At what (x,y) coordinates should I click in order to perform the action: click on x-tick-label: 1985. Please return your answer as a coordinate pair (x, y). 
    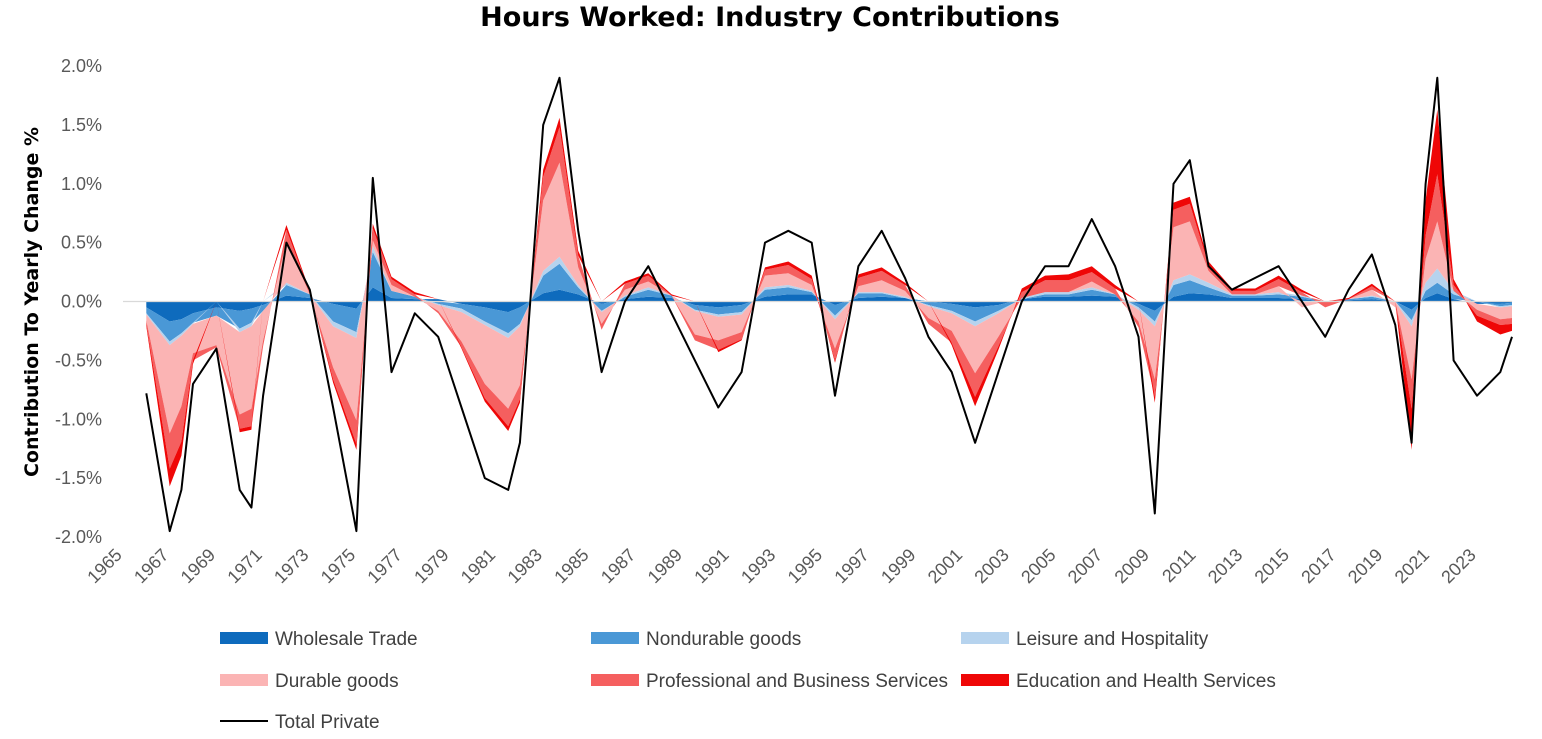
    Looking at the image, I should click on (571, 566).